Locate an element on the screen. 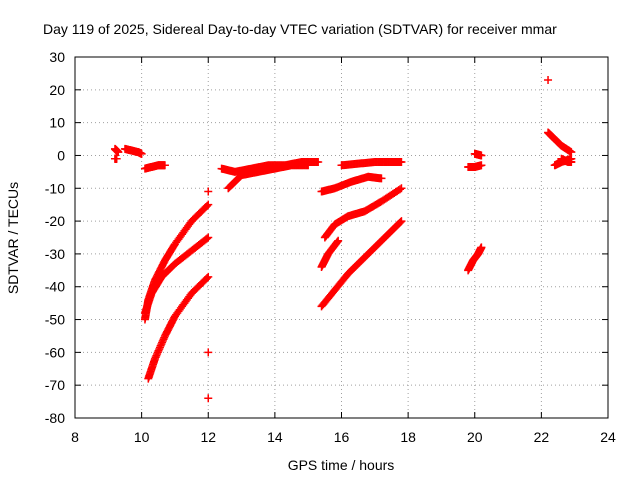 The image size is (640, 480). y-tick-label: -10 is located at coordinates (55, 188).